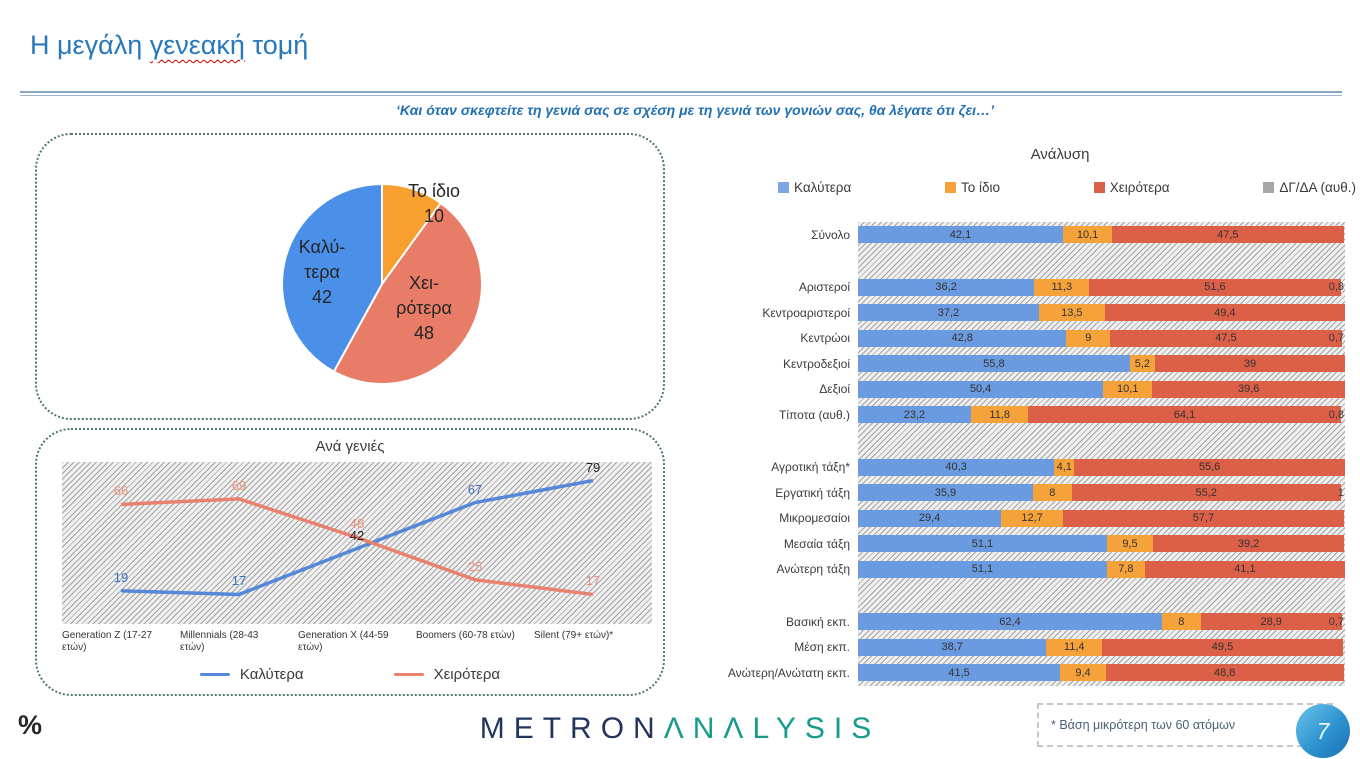 This screenshot has height=759, width=1360. I want to click on data-point-label: 19, so click(121, 577).